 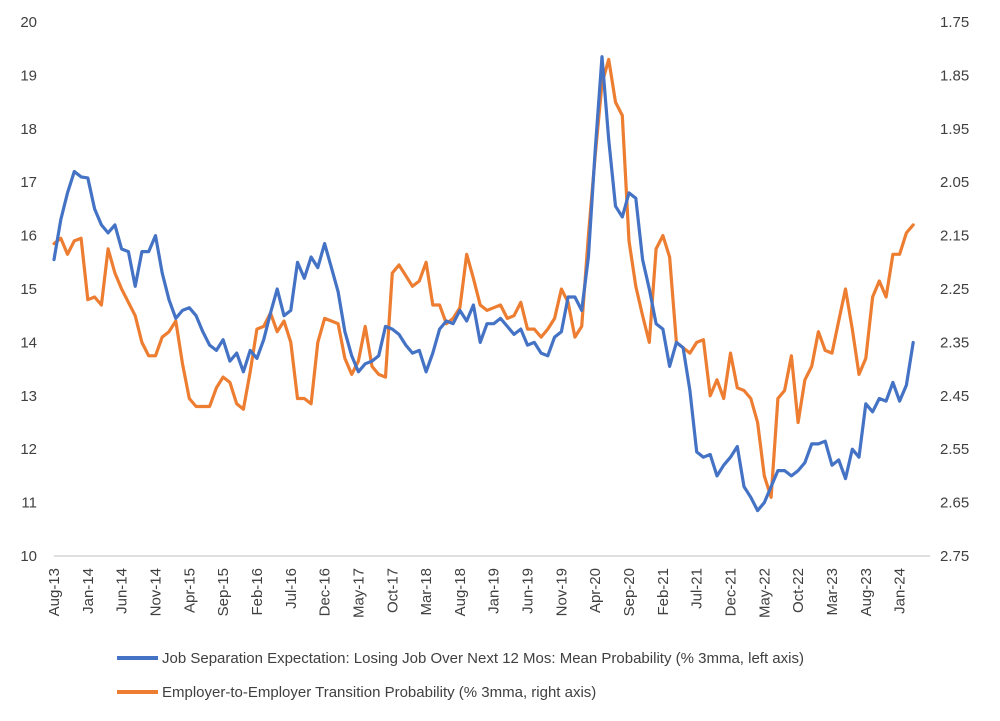 What do you see at coordinates (954, 342) in the screenshot?
I see `right-axis-tick-label: 2.35` at bounding box center [954, 342].